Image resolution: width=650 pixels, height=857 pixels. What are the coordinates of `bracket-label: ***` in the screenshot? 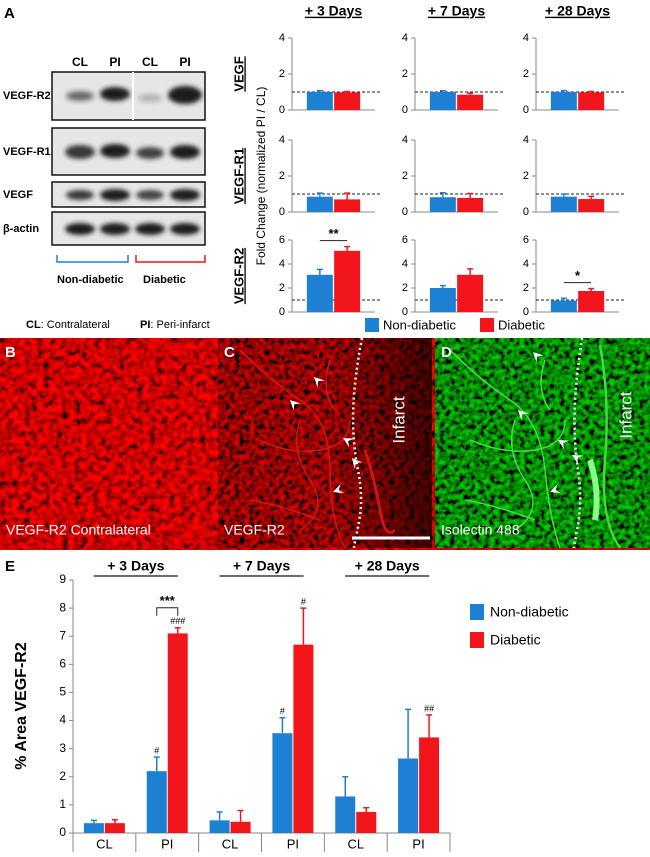 It's located at (168, 600).